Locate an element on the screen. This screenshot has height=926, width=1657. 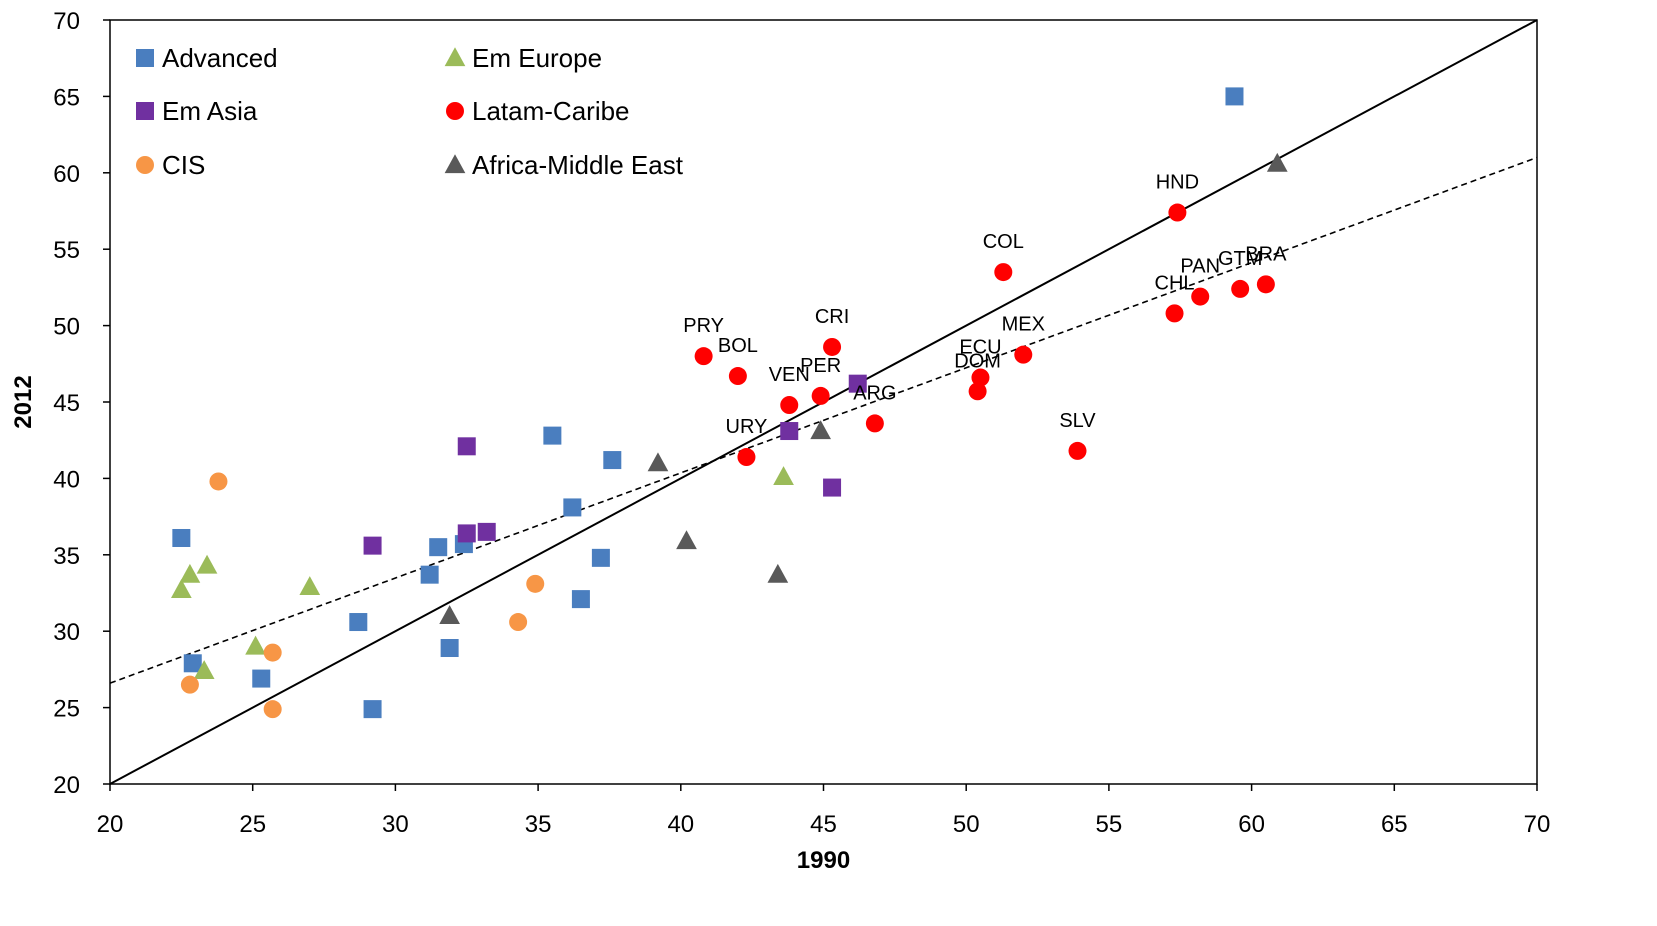
y-tick-label: 35 is located at coordinates (66, 556).